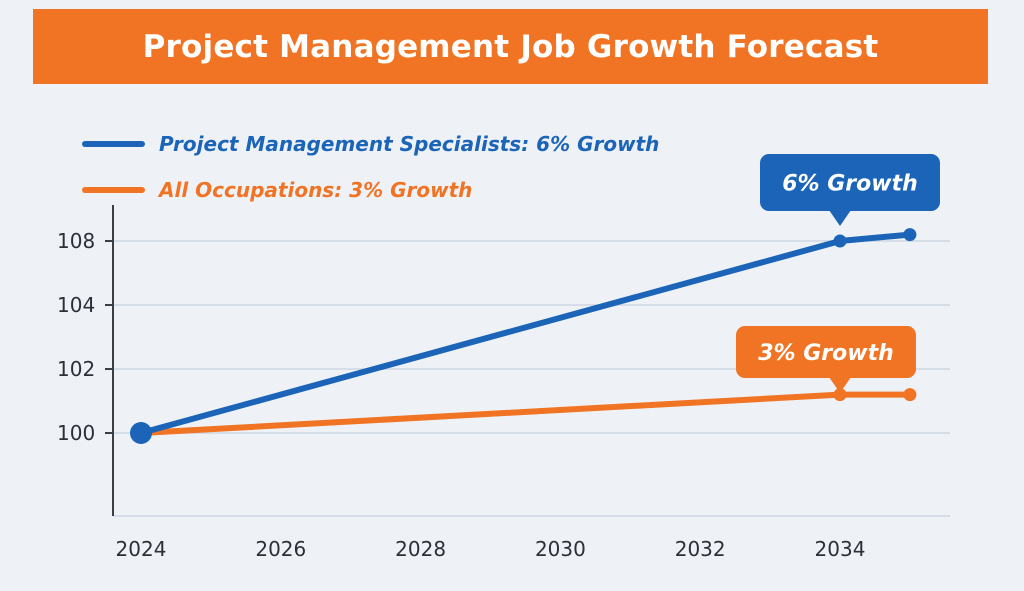 This screenshot has height=591, width=1024. I want to click on x-tick-label-2032: 2032, so click(700, 549).